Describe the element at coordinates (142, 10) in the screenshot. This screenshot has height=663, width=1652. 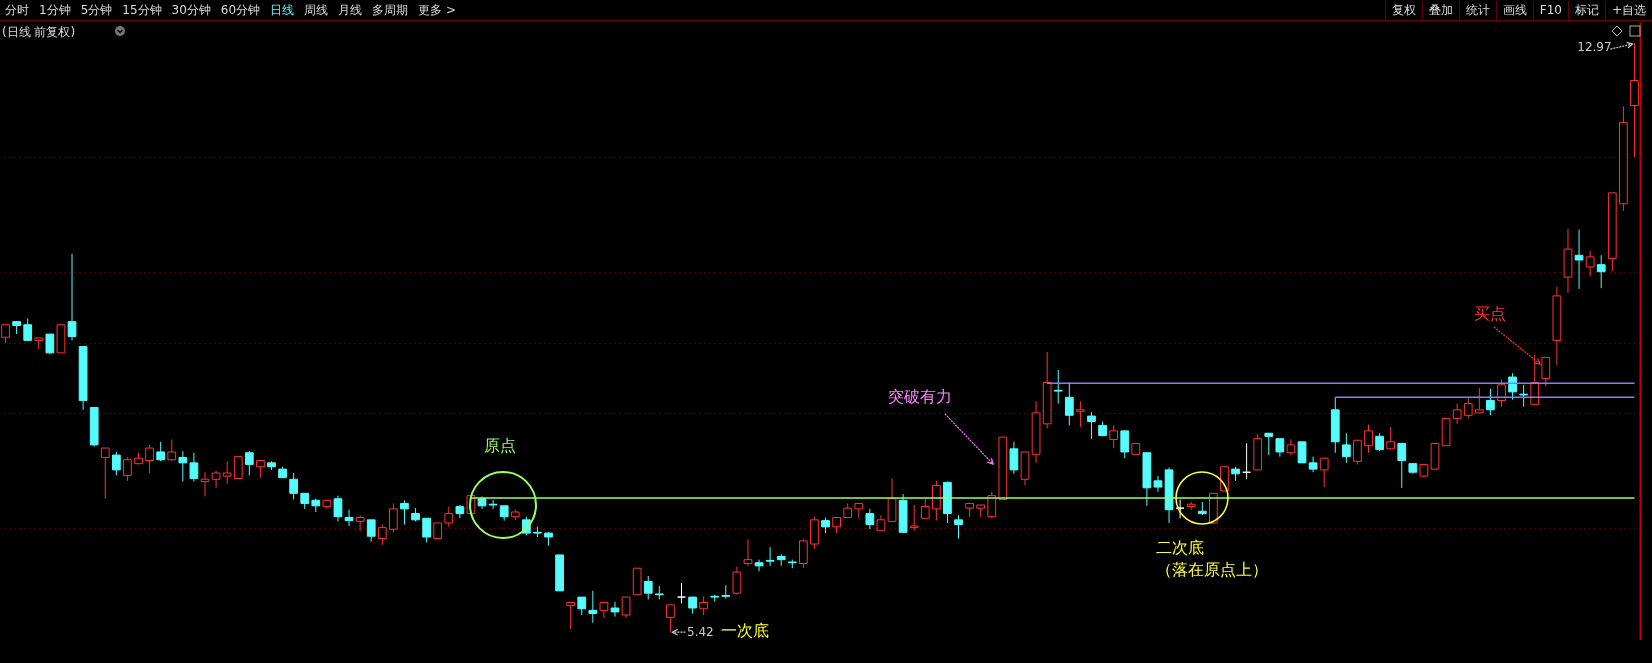
I see `text: 15分钟` at that location.